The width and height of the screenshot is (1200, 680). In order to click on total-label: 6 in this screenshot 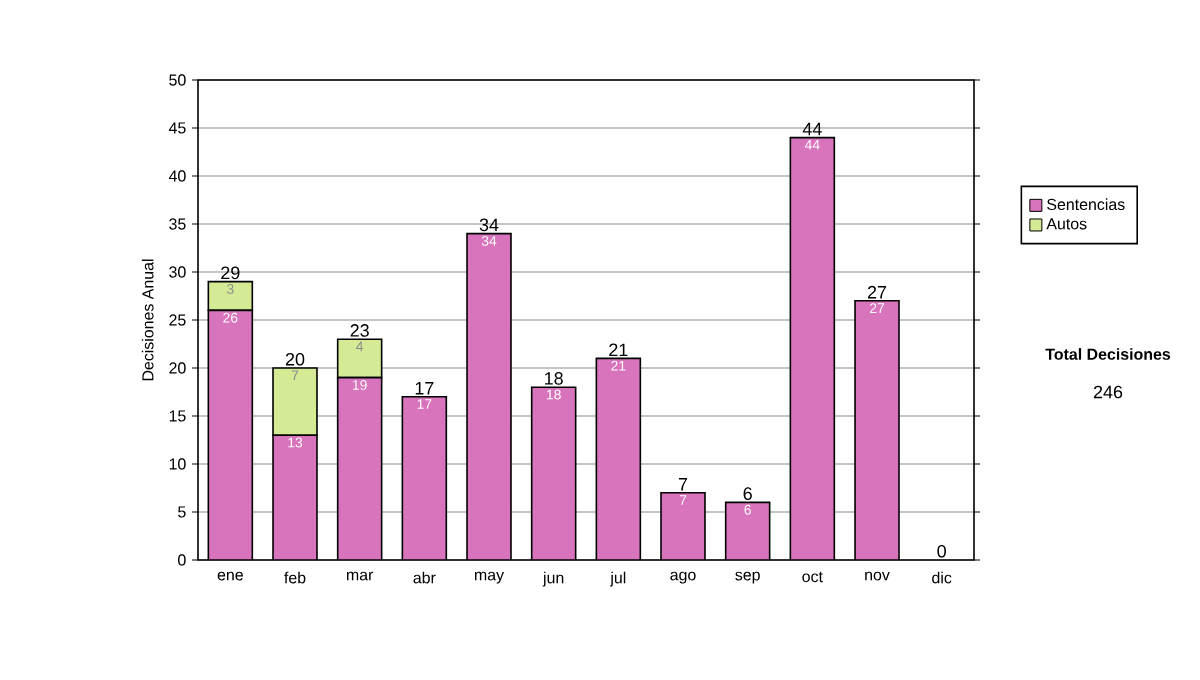, I will do `click(747, 494)`.